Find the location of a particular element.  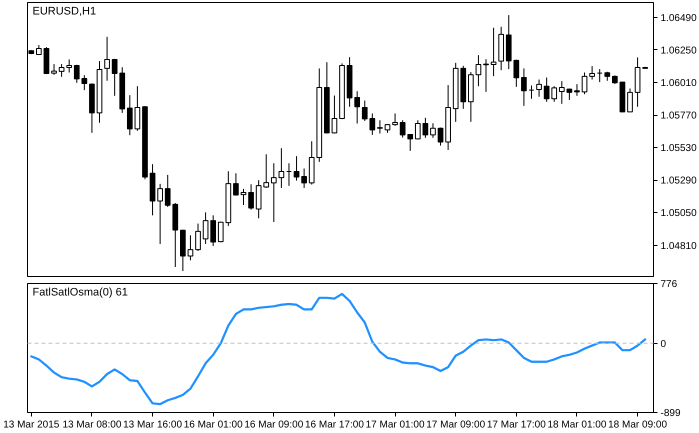

x-tick-label: 16 Mar 01:00 is located at coordinates (214, 425).